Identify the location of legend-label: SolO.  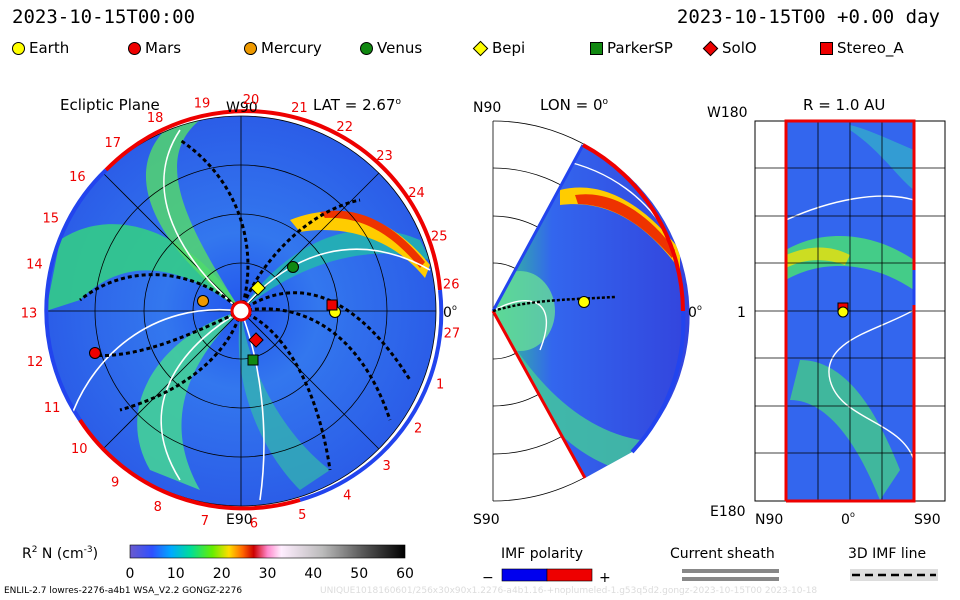
(739, 48).